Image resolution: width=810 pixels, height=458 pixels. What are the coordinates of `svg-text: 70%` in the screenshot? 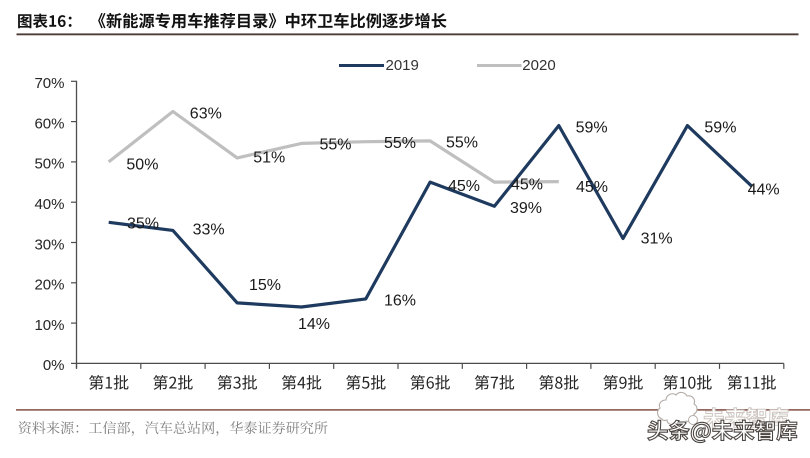 It's located at (49, 83).